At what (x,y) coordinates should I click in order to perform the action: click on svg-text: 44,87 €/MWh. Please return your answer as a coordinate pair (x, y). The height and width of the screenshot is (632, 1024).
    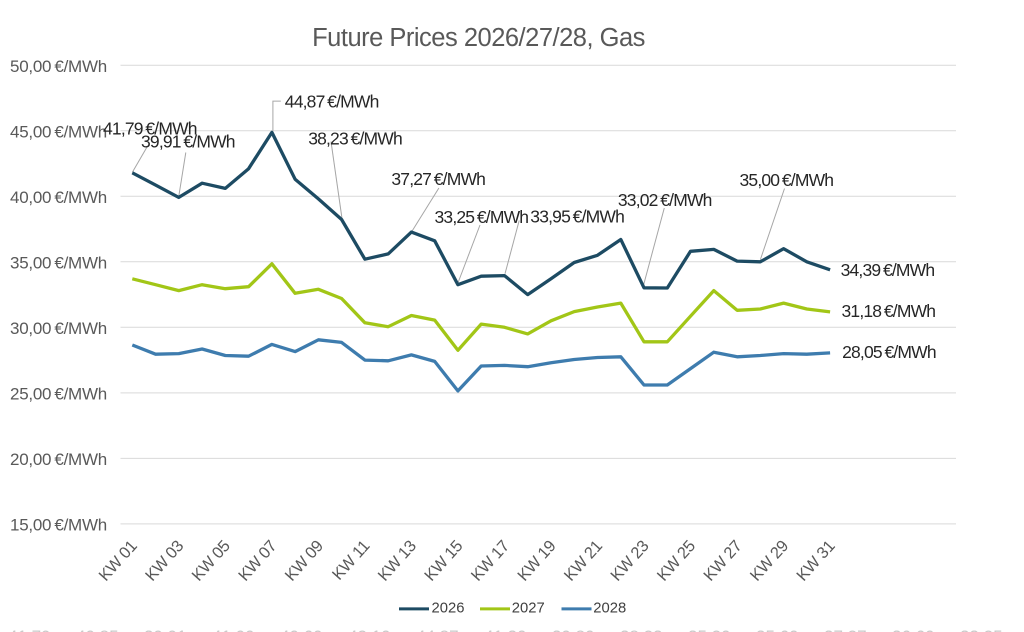
    Looking at the image, I should click on (332, 102).